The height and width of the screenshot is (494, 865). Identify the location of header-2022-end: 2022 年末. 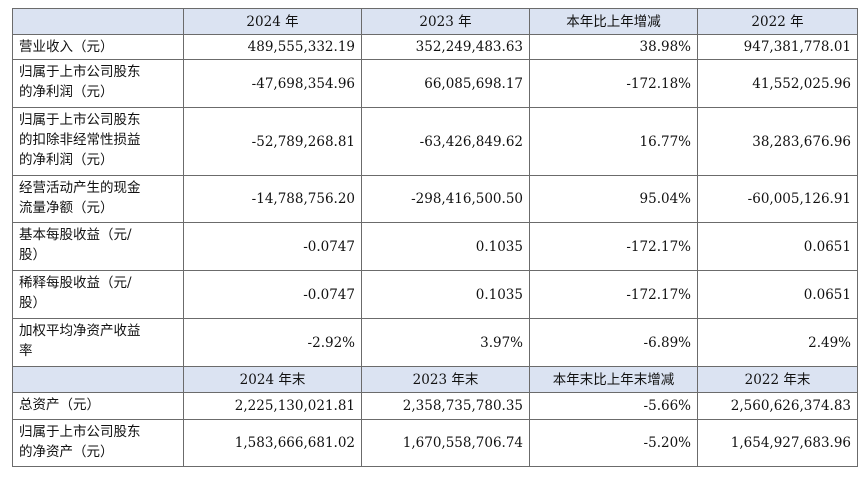
(777, 379).